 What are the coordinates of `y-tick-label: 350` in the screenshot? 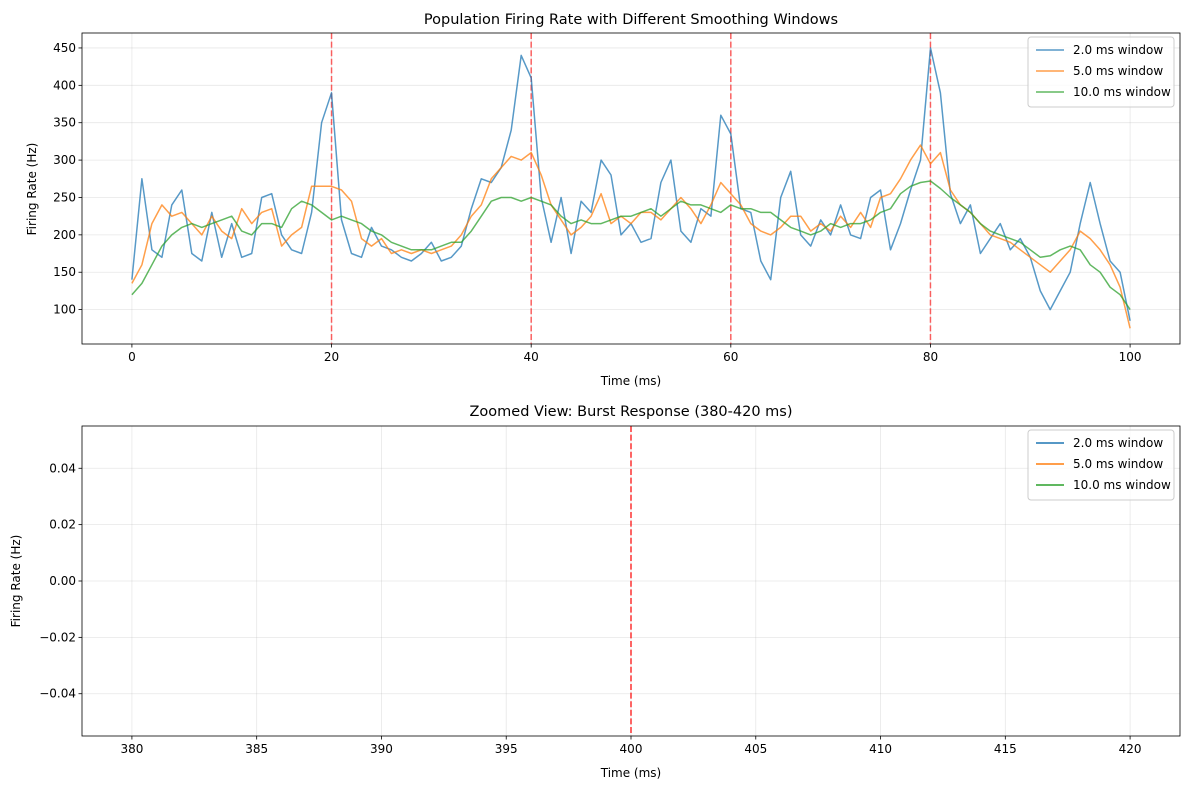 It's located at (64, 123).